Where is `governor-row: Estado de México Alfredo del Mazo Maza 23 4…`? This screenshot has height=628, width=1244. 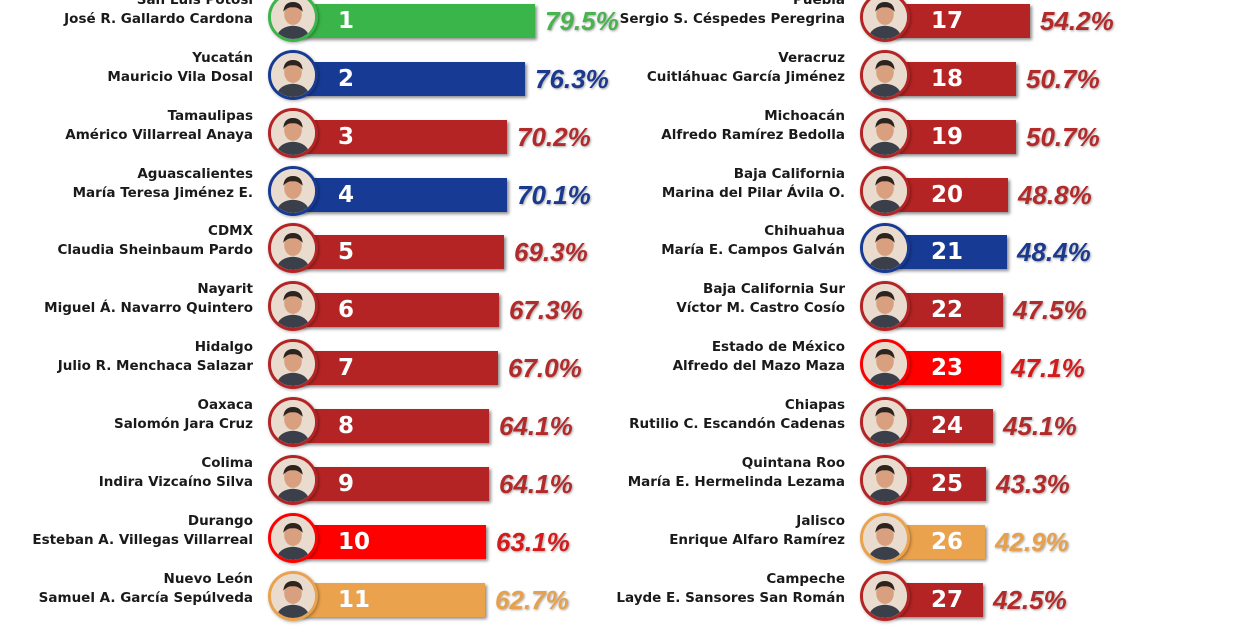 governor-row: Estado de México Alfredo del Mazo Maza 23 4… is located at coordinates (622, 367).